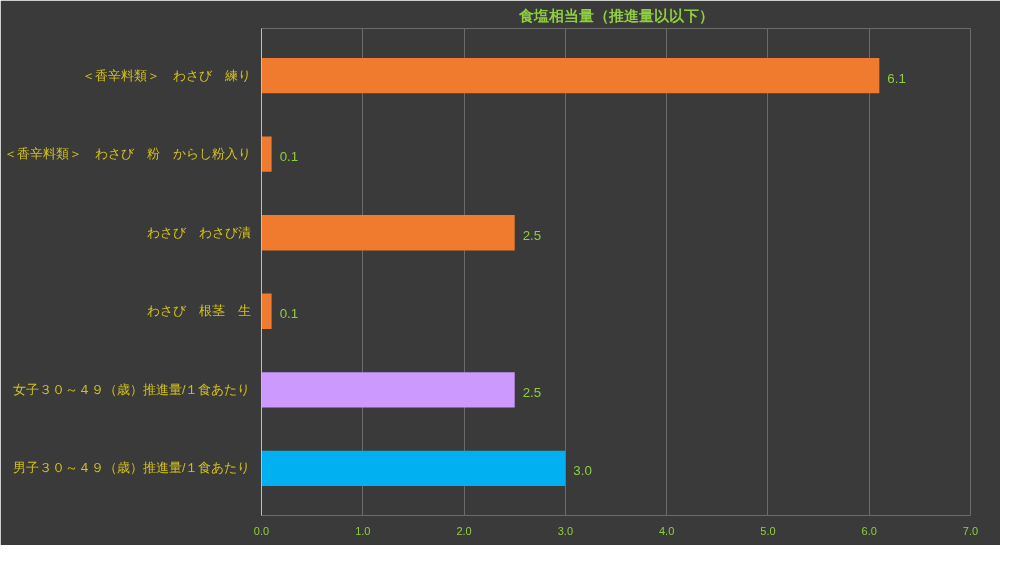 The height and width of the screenshot is (565, 1024). What do you see at coordinates (127, 154) in the screenshot?
I see `y-tick-label: ＜香辛料類＞ わさび 粉 からし粉入り` at bounding box center [127, 154].